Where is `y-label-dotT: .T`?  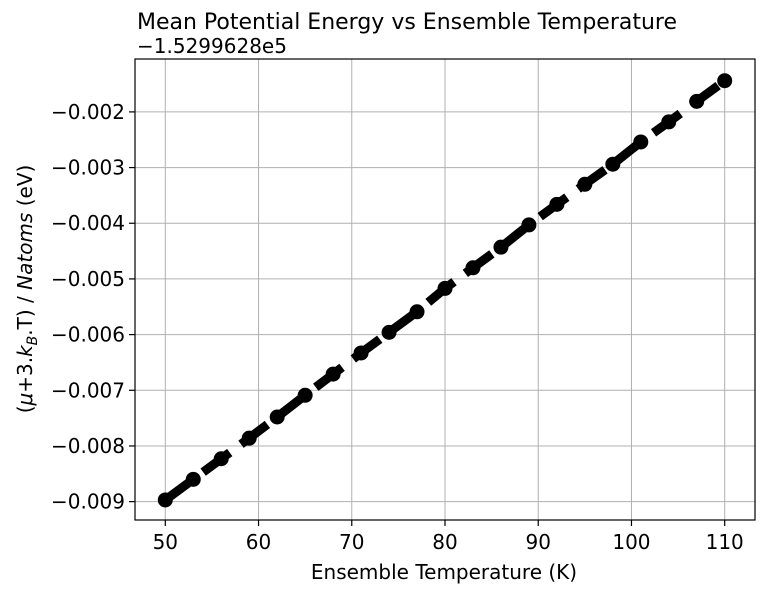
y-label-dotT: .T is located at coordinates (25, 325).